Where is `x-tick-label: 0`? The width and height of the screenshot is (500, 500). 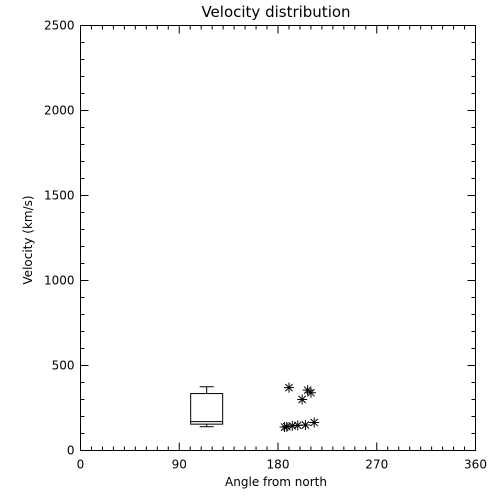 x-tick-label: 0 is located at coordinates (81, 465).